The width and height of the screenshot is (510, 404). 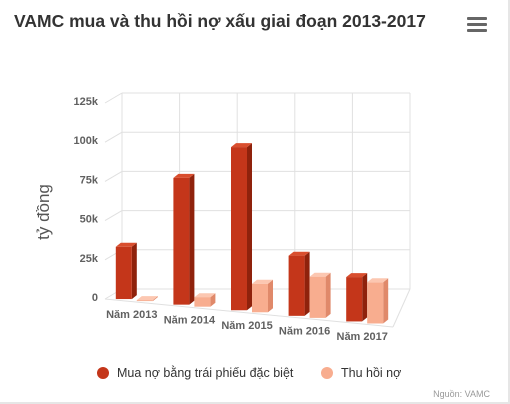 I want to click on y-axis-label: tỷ đồng, so click(x=43, y=212).